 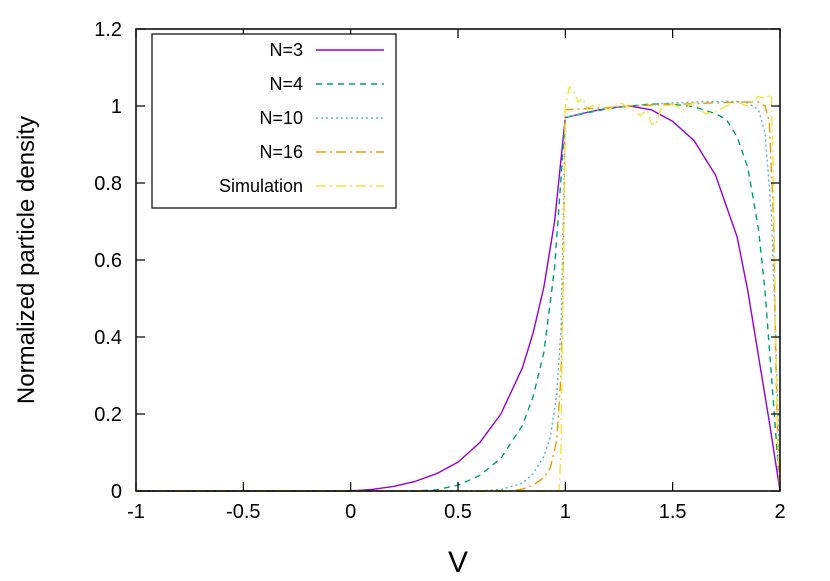 What do you see at coordinates (108, 338) in the screenshot?
I see `y-tick-label: 0.4` at bounding box center [108, 338].